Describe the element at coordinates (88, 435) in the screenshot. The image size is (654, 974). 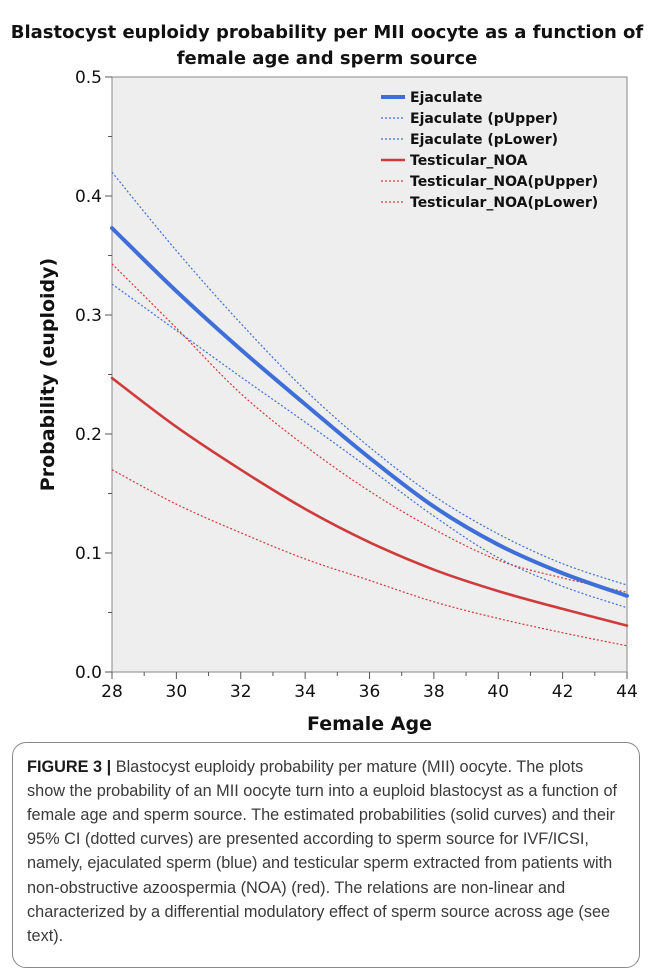
I see `y-tick-label: 0.2` at that location.